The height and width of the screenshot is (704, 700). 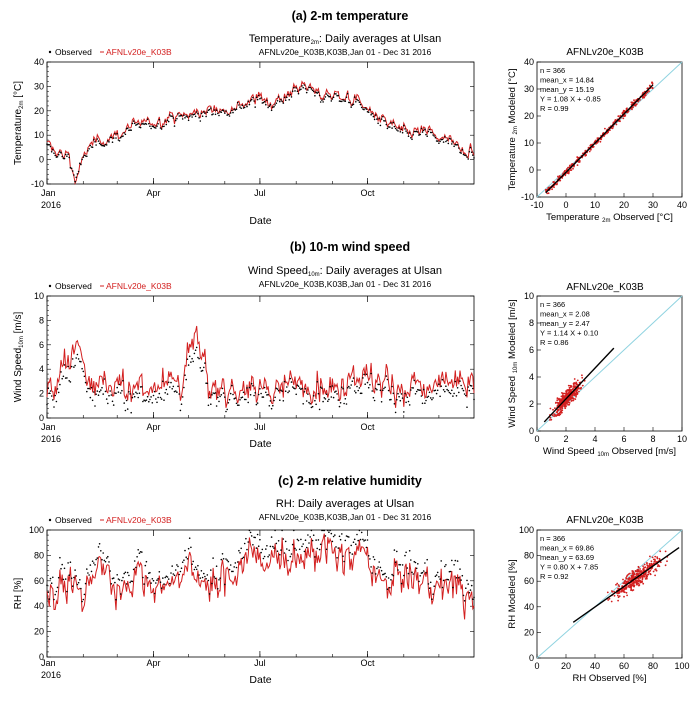 What do you see at coordinates (260, 366) in the screenshot?
I see `modeled-series-line` at bounding box center [260, 366].